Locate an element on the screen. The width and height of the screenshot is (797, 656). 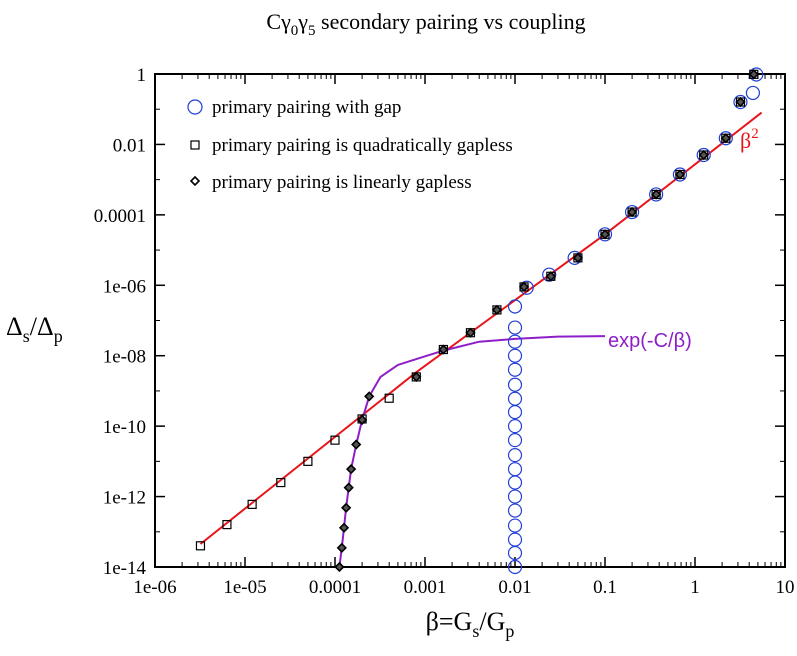
y-tick-label: 1e-06 is located at coordinates (124, 286).